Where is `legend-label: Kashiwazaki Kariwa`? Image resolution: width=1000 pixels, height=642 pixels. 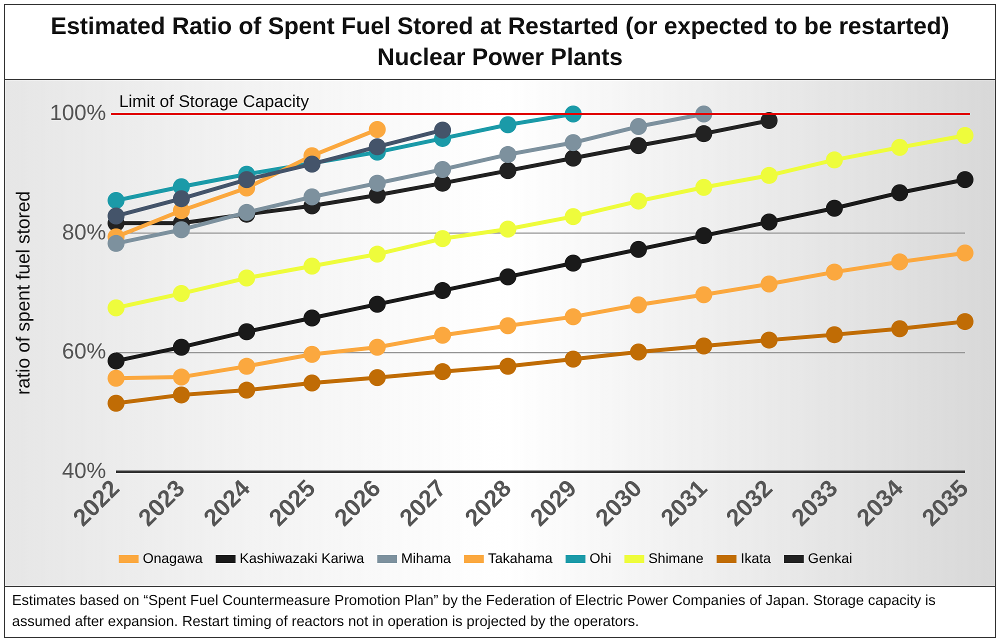 legend-label: Kashiwazaki Kariwa is located at coordinates (302, 558).